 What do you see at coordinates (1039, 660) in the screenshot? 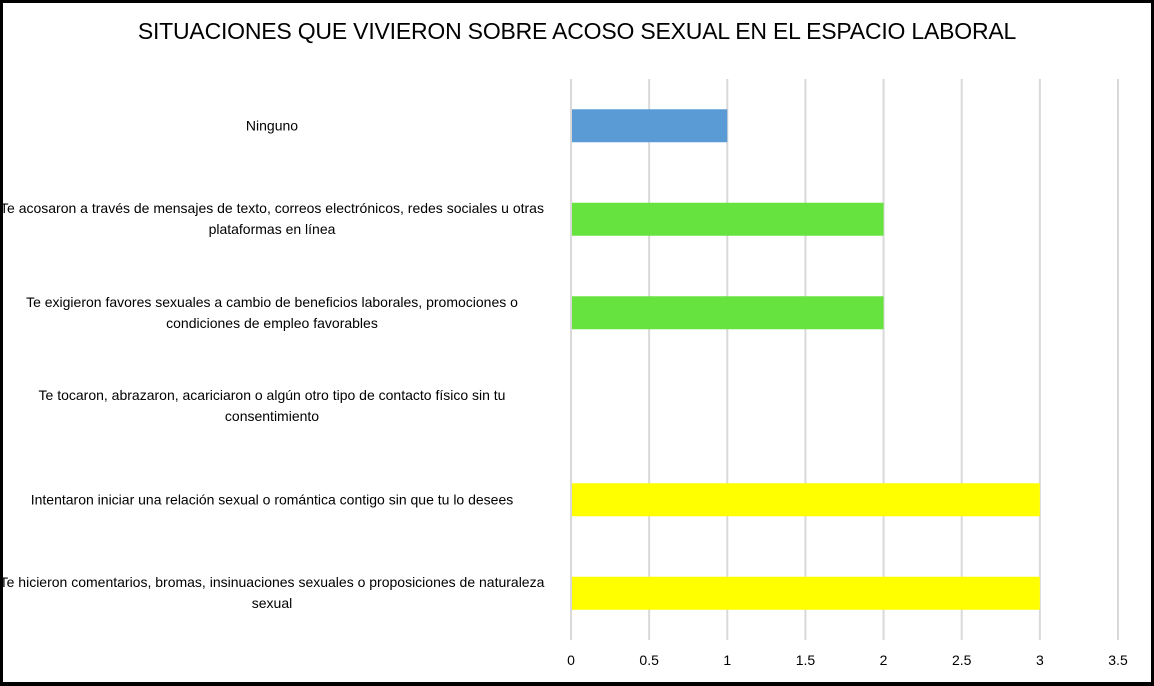
I see `x-tick-label-6: 3` at bounding box center [1039, 660].